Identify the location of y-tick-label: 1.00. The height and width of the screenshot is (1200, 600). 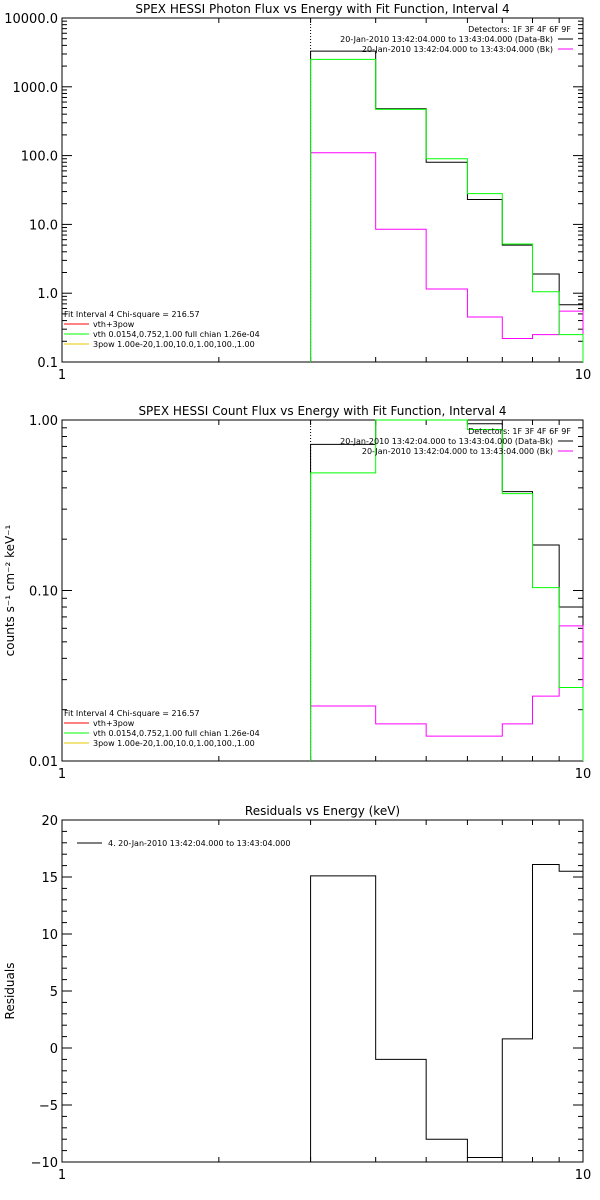
(43, 421).